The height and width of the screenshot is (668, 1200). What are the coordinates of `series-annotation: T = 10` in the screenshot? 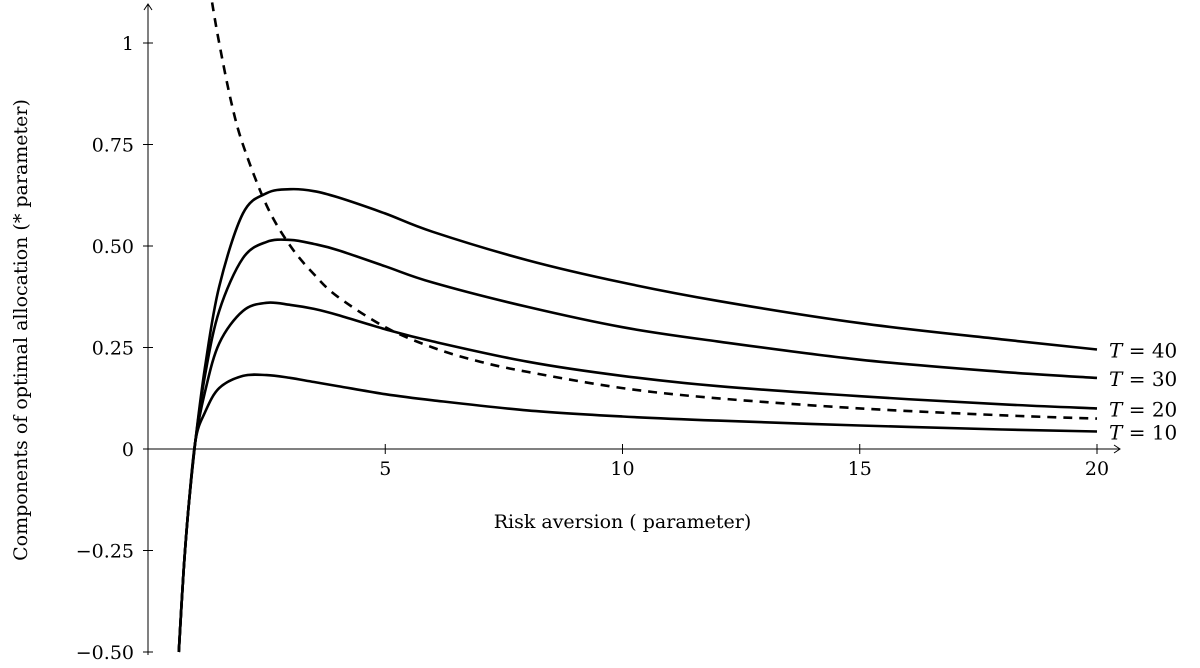 It's located at (1143, 433).